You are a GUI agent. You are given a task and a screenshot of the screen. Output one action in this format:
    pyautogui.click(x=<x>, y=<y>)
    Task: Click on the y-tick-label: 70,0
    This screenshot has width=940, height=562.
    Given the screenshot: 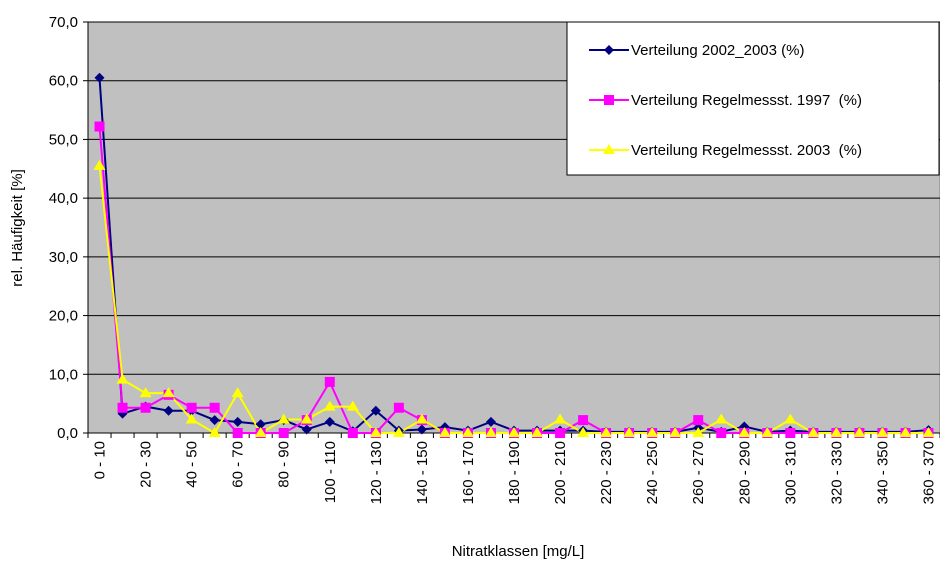 What is the action you would take?
    pyautogui.click(x=63, y=22)
    